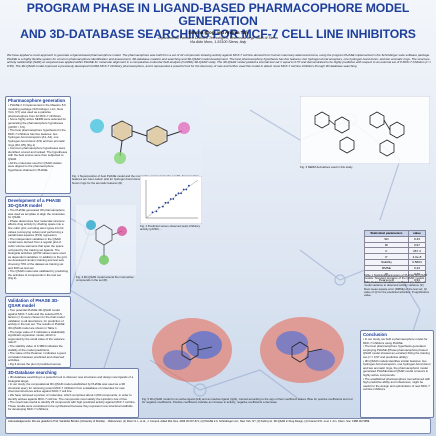  I want to click on table-row: Pearson-R 0.94, so click(395, 280).